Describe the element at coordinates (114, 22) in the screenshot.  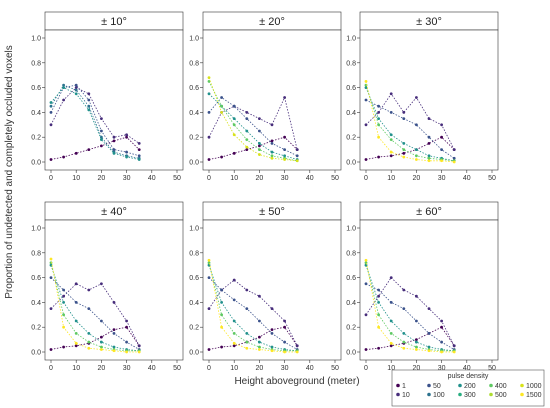
I see `panel-title: ± 10°` at that location.